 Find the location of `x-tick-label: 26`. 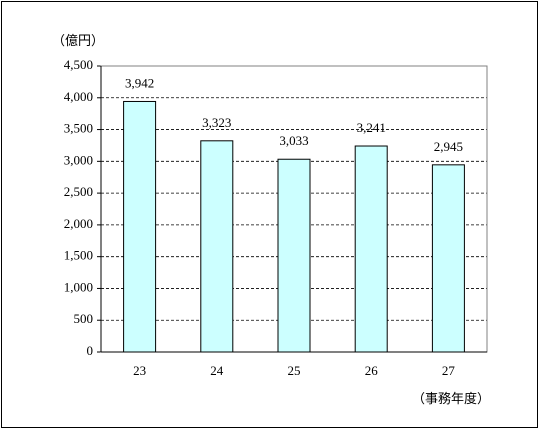

x-tick-label: 26 is located at coordinates (372, 370).